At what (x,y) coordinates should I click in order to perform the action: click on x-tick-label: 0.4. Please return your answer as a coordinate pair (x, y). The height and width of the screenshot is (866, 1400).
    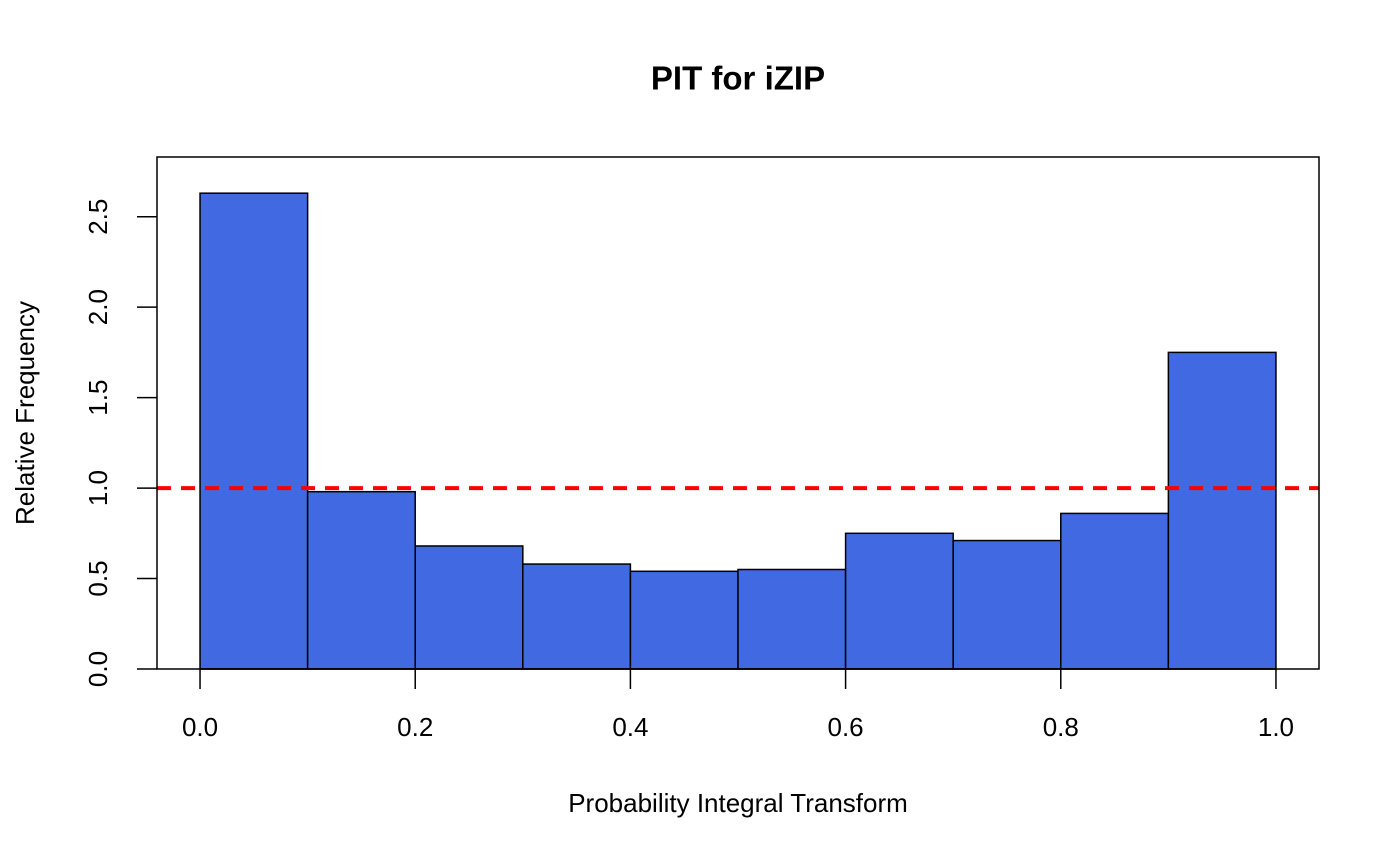
    Looking at the image, I should click on (630, 727).